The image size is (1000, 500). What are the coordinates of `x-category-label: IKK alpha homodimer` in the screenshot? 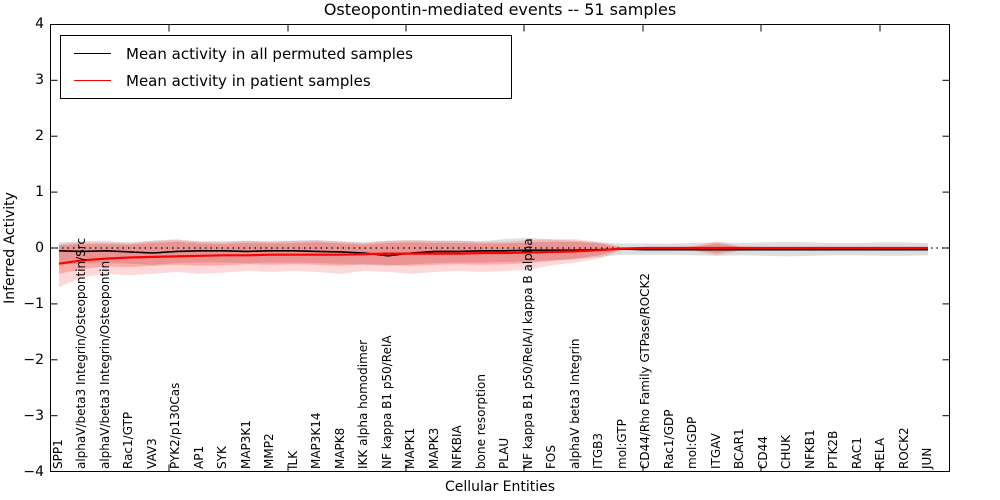 It's located at (363, 404).